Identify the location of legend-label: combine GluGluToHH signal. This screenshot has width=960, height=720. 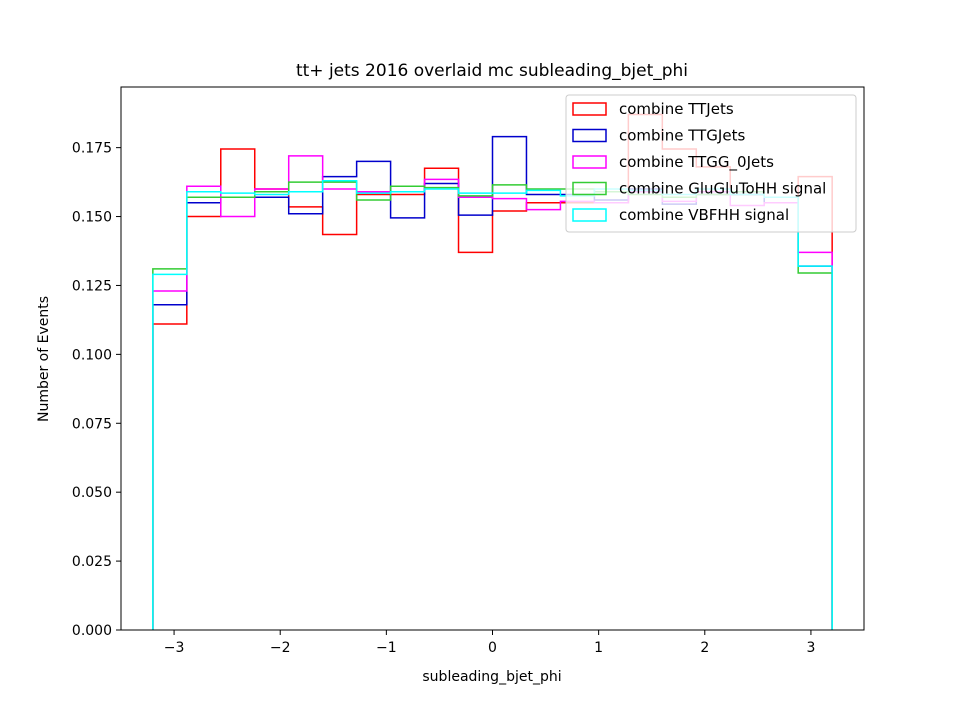
(722, 189).